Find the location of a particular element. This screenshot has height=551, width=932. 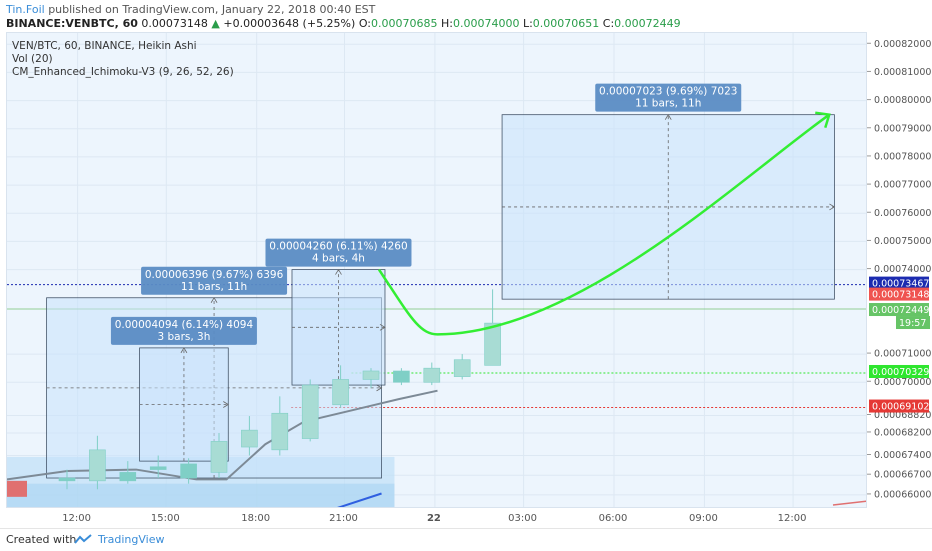

close-value: 0.00072449 is located at coordinates (647, 23).